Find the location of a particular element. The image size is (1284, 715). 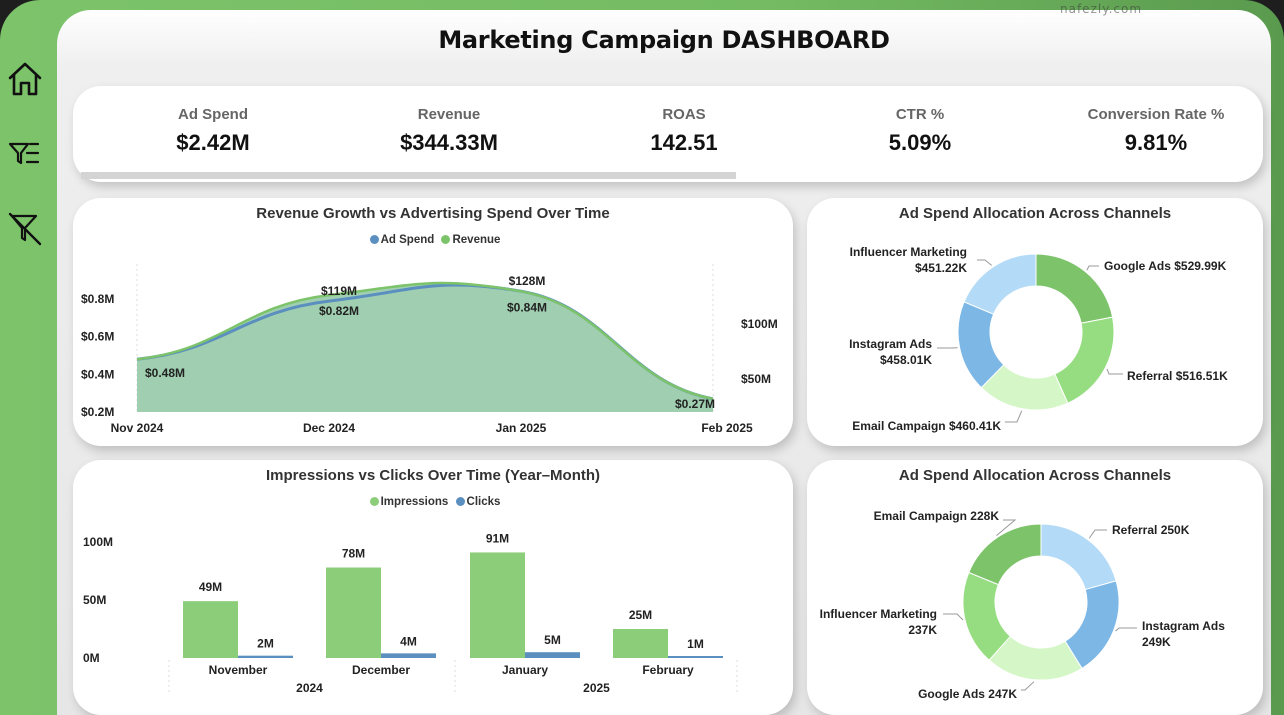

y-tick: 100M is located at coordinates (98, 542).